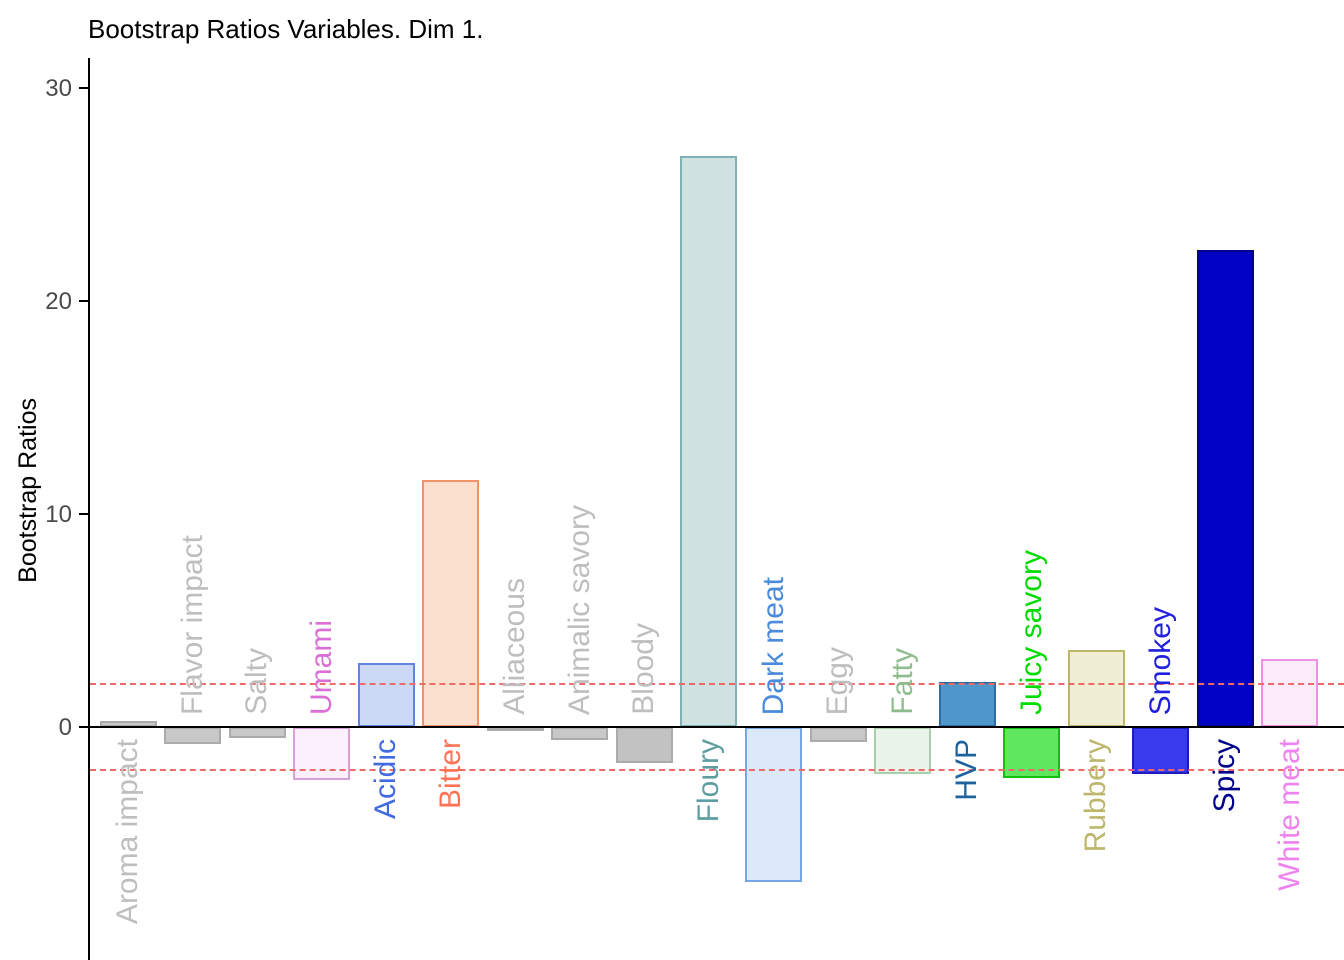 The height and width of the screenshot is (960, 1344). What do you see at coordinates (1160, 660) in the screenshot?
I see `bar-label: Smokey` at bounding box center [1160, 660].